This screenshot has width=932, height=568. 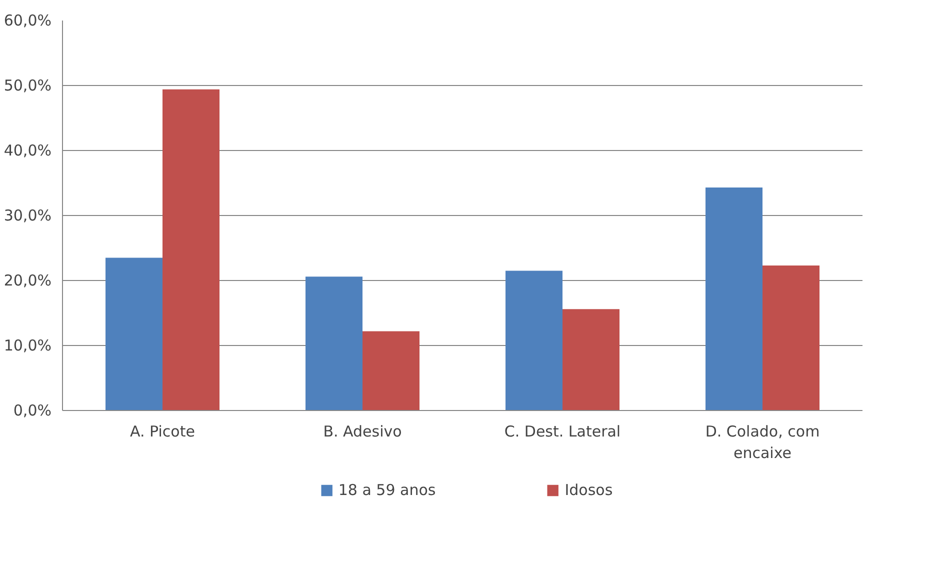 What do you see at coordinates (362, 431) in the screenshot?
I see `x-tick-label: B. Adesivo` at bounding box center [362, 431].